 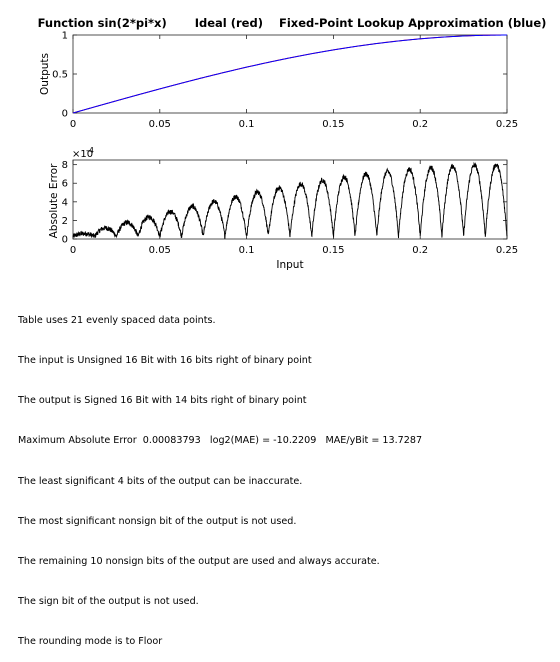 I want to click on error-x-tick-label: 0.1, so click(x=247, y=250).